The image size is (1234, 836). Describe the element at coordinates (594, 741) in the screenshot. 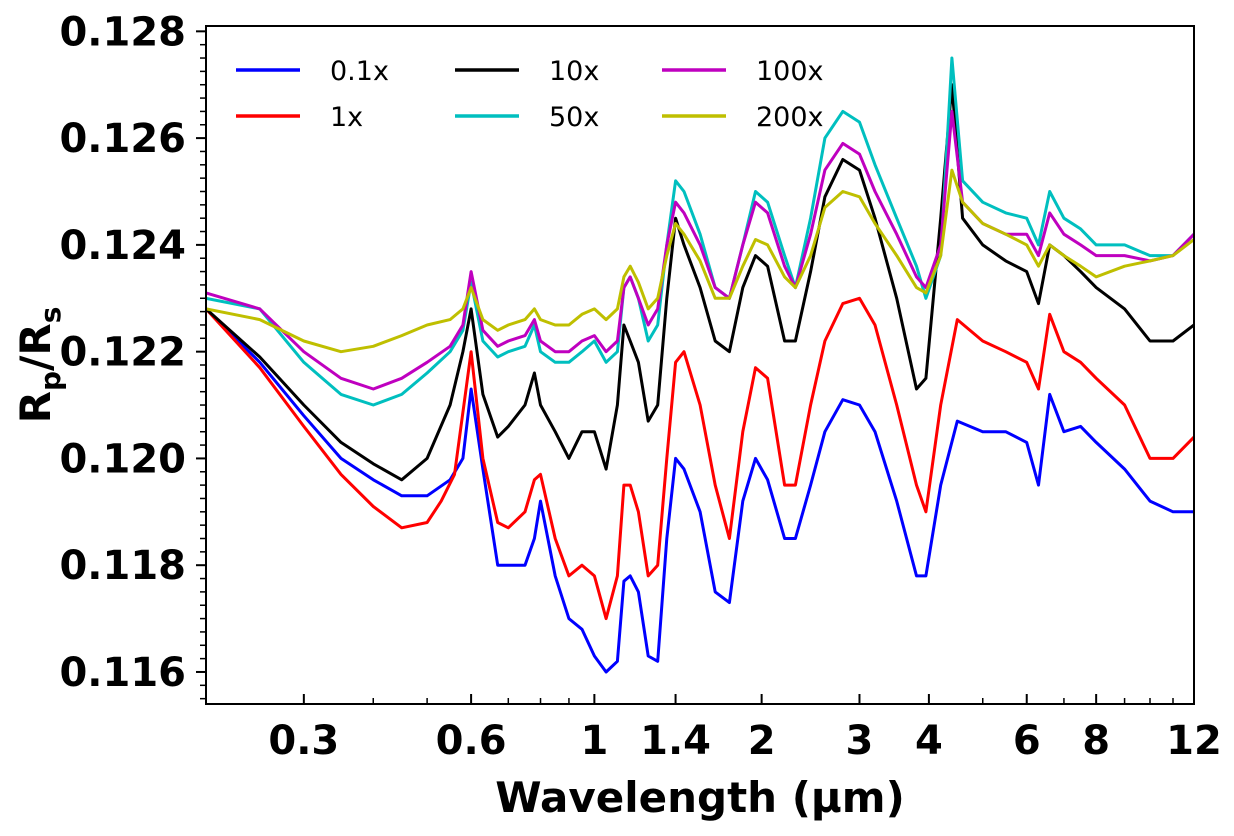

I see `x-tick-label-2: 1` at that location.